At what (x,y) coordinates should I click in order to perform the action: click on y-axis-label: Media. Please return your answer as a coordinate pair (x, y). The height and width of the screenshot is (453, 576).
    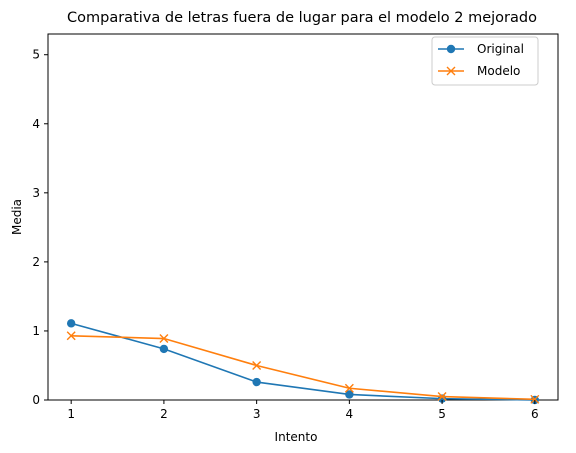
    Looking at the image, I should click on (17, 217).